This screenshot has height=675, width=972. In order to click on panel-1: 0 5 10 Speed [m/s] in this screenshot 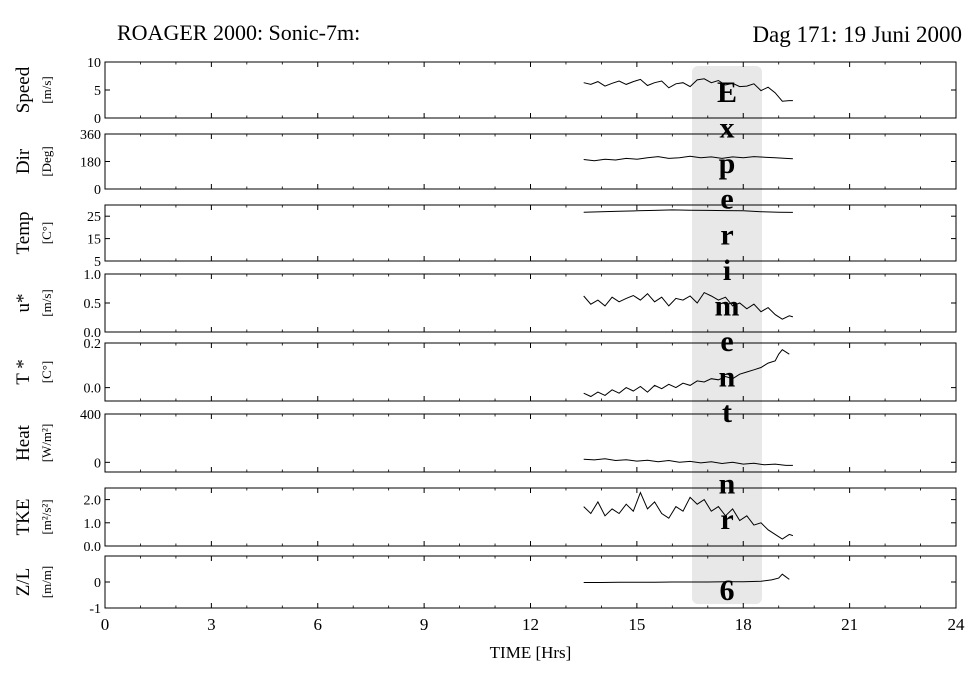, I will do `click(485, 91)`.